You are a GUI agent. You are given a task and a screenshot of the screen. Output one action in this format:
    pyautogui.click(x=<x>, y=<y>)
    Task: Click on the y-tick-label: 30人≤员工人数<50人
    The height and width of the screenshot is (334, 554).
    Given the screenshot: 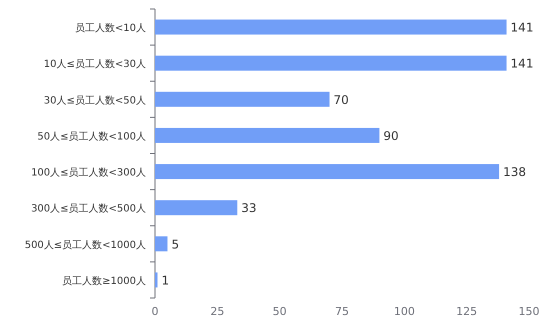 What is the action you would take?
    pyautogui.click(x=95, y=100)
    